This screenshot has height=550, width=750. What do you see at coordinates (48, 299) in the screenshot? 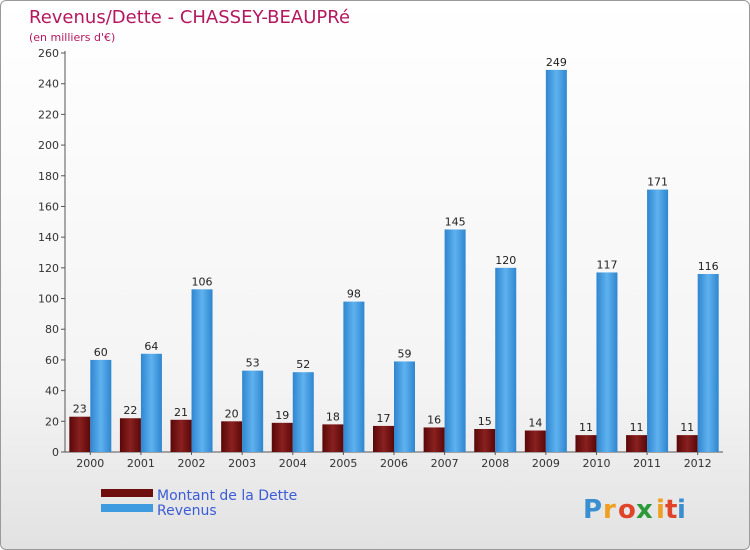
I see `y-tick-label: 100` at bounding box center [48, 299].